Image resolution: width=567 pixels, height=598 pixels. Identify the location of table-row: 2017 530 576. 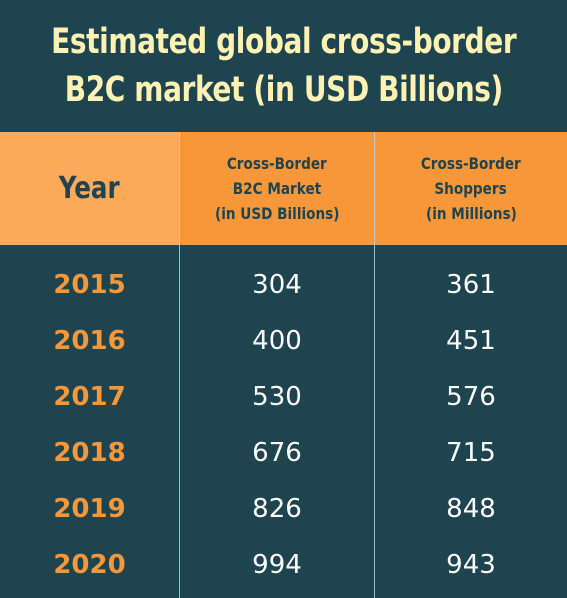
(283, 397).